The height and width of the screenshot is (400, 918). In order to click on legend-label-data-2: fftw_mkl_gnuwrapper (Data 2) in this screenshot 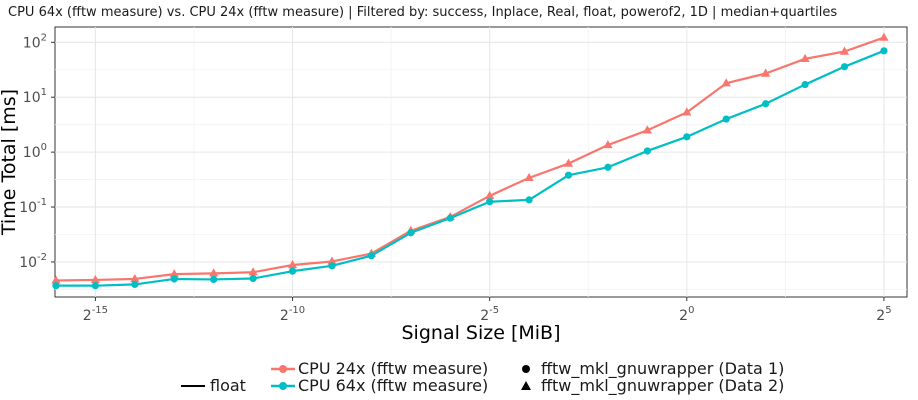, I will do `click(663, 385)`.